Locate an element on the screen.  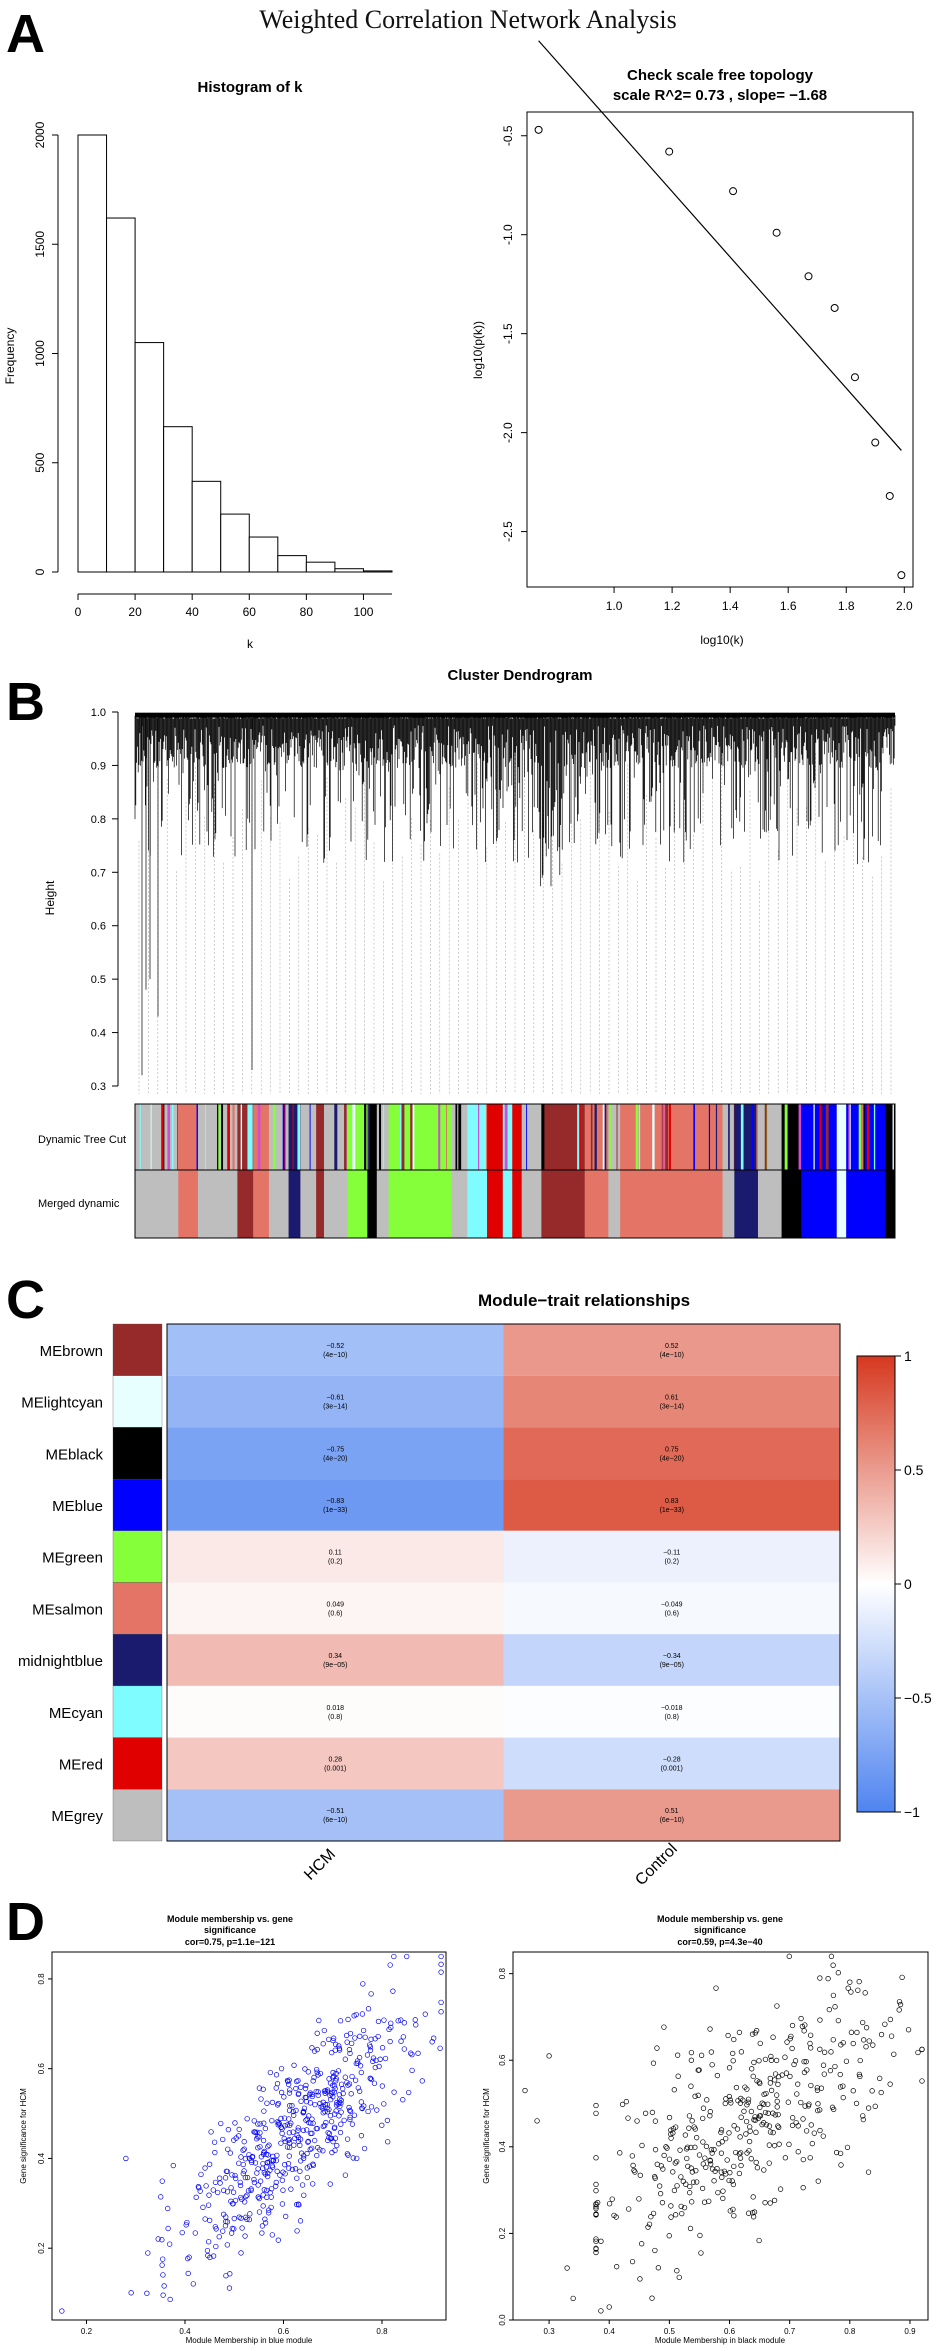
heatmap-cell-pvalue: (0.8) is located at coordinates (335, 1717).